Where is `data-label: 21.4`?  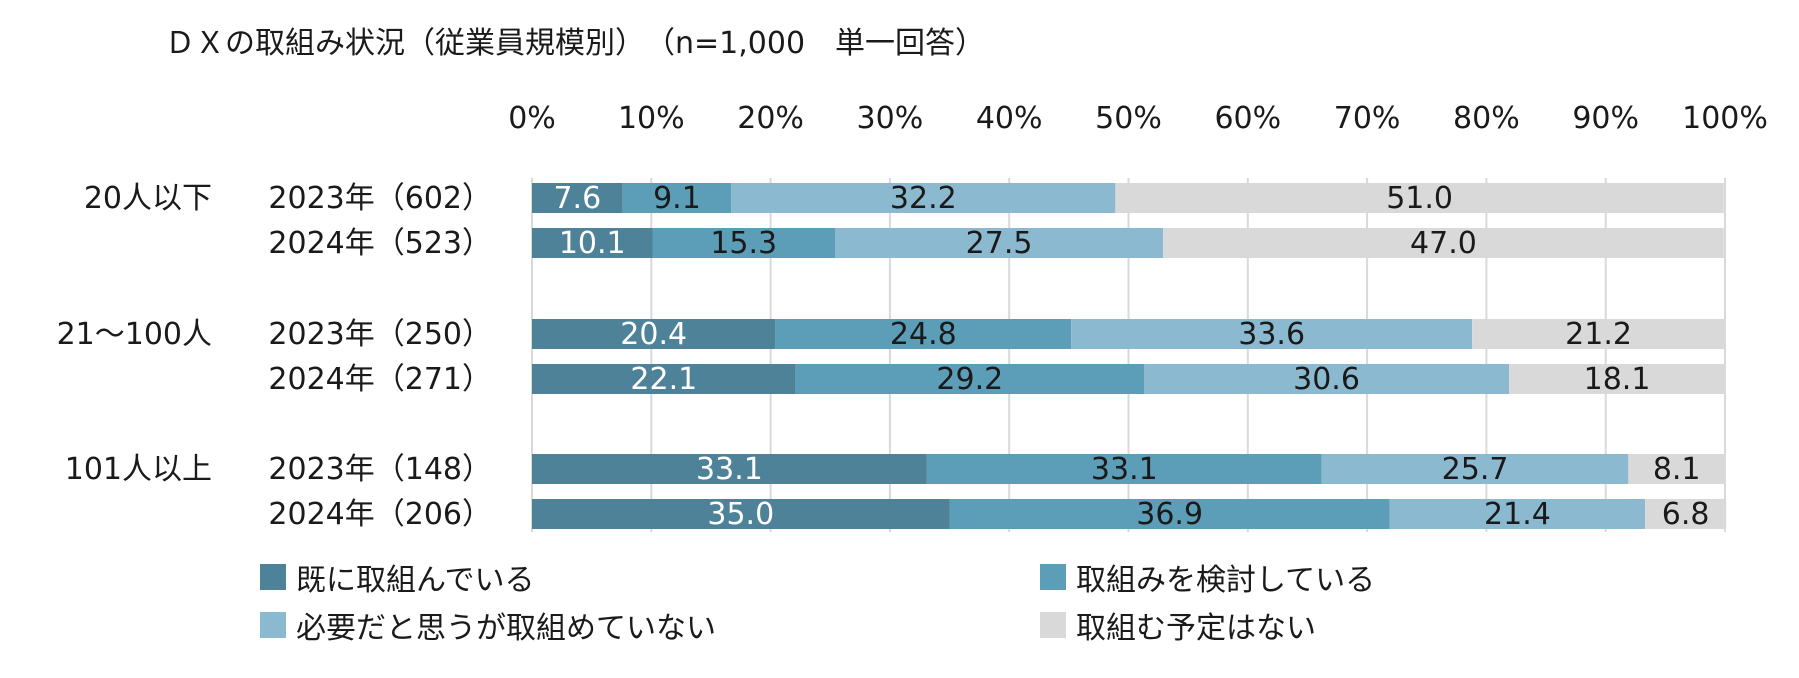 data-label: 21.4 is located at coordinates (1517, 514).